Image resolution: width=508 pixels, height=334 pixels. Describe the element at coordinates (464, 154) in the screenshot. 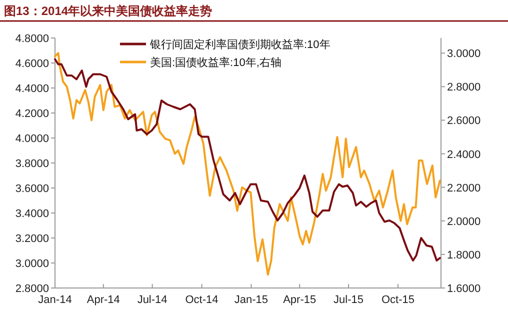

I see `y2-tick-label: 2.4000` at that location.